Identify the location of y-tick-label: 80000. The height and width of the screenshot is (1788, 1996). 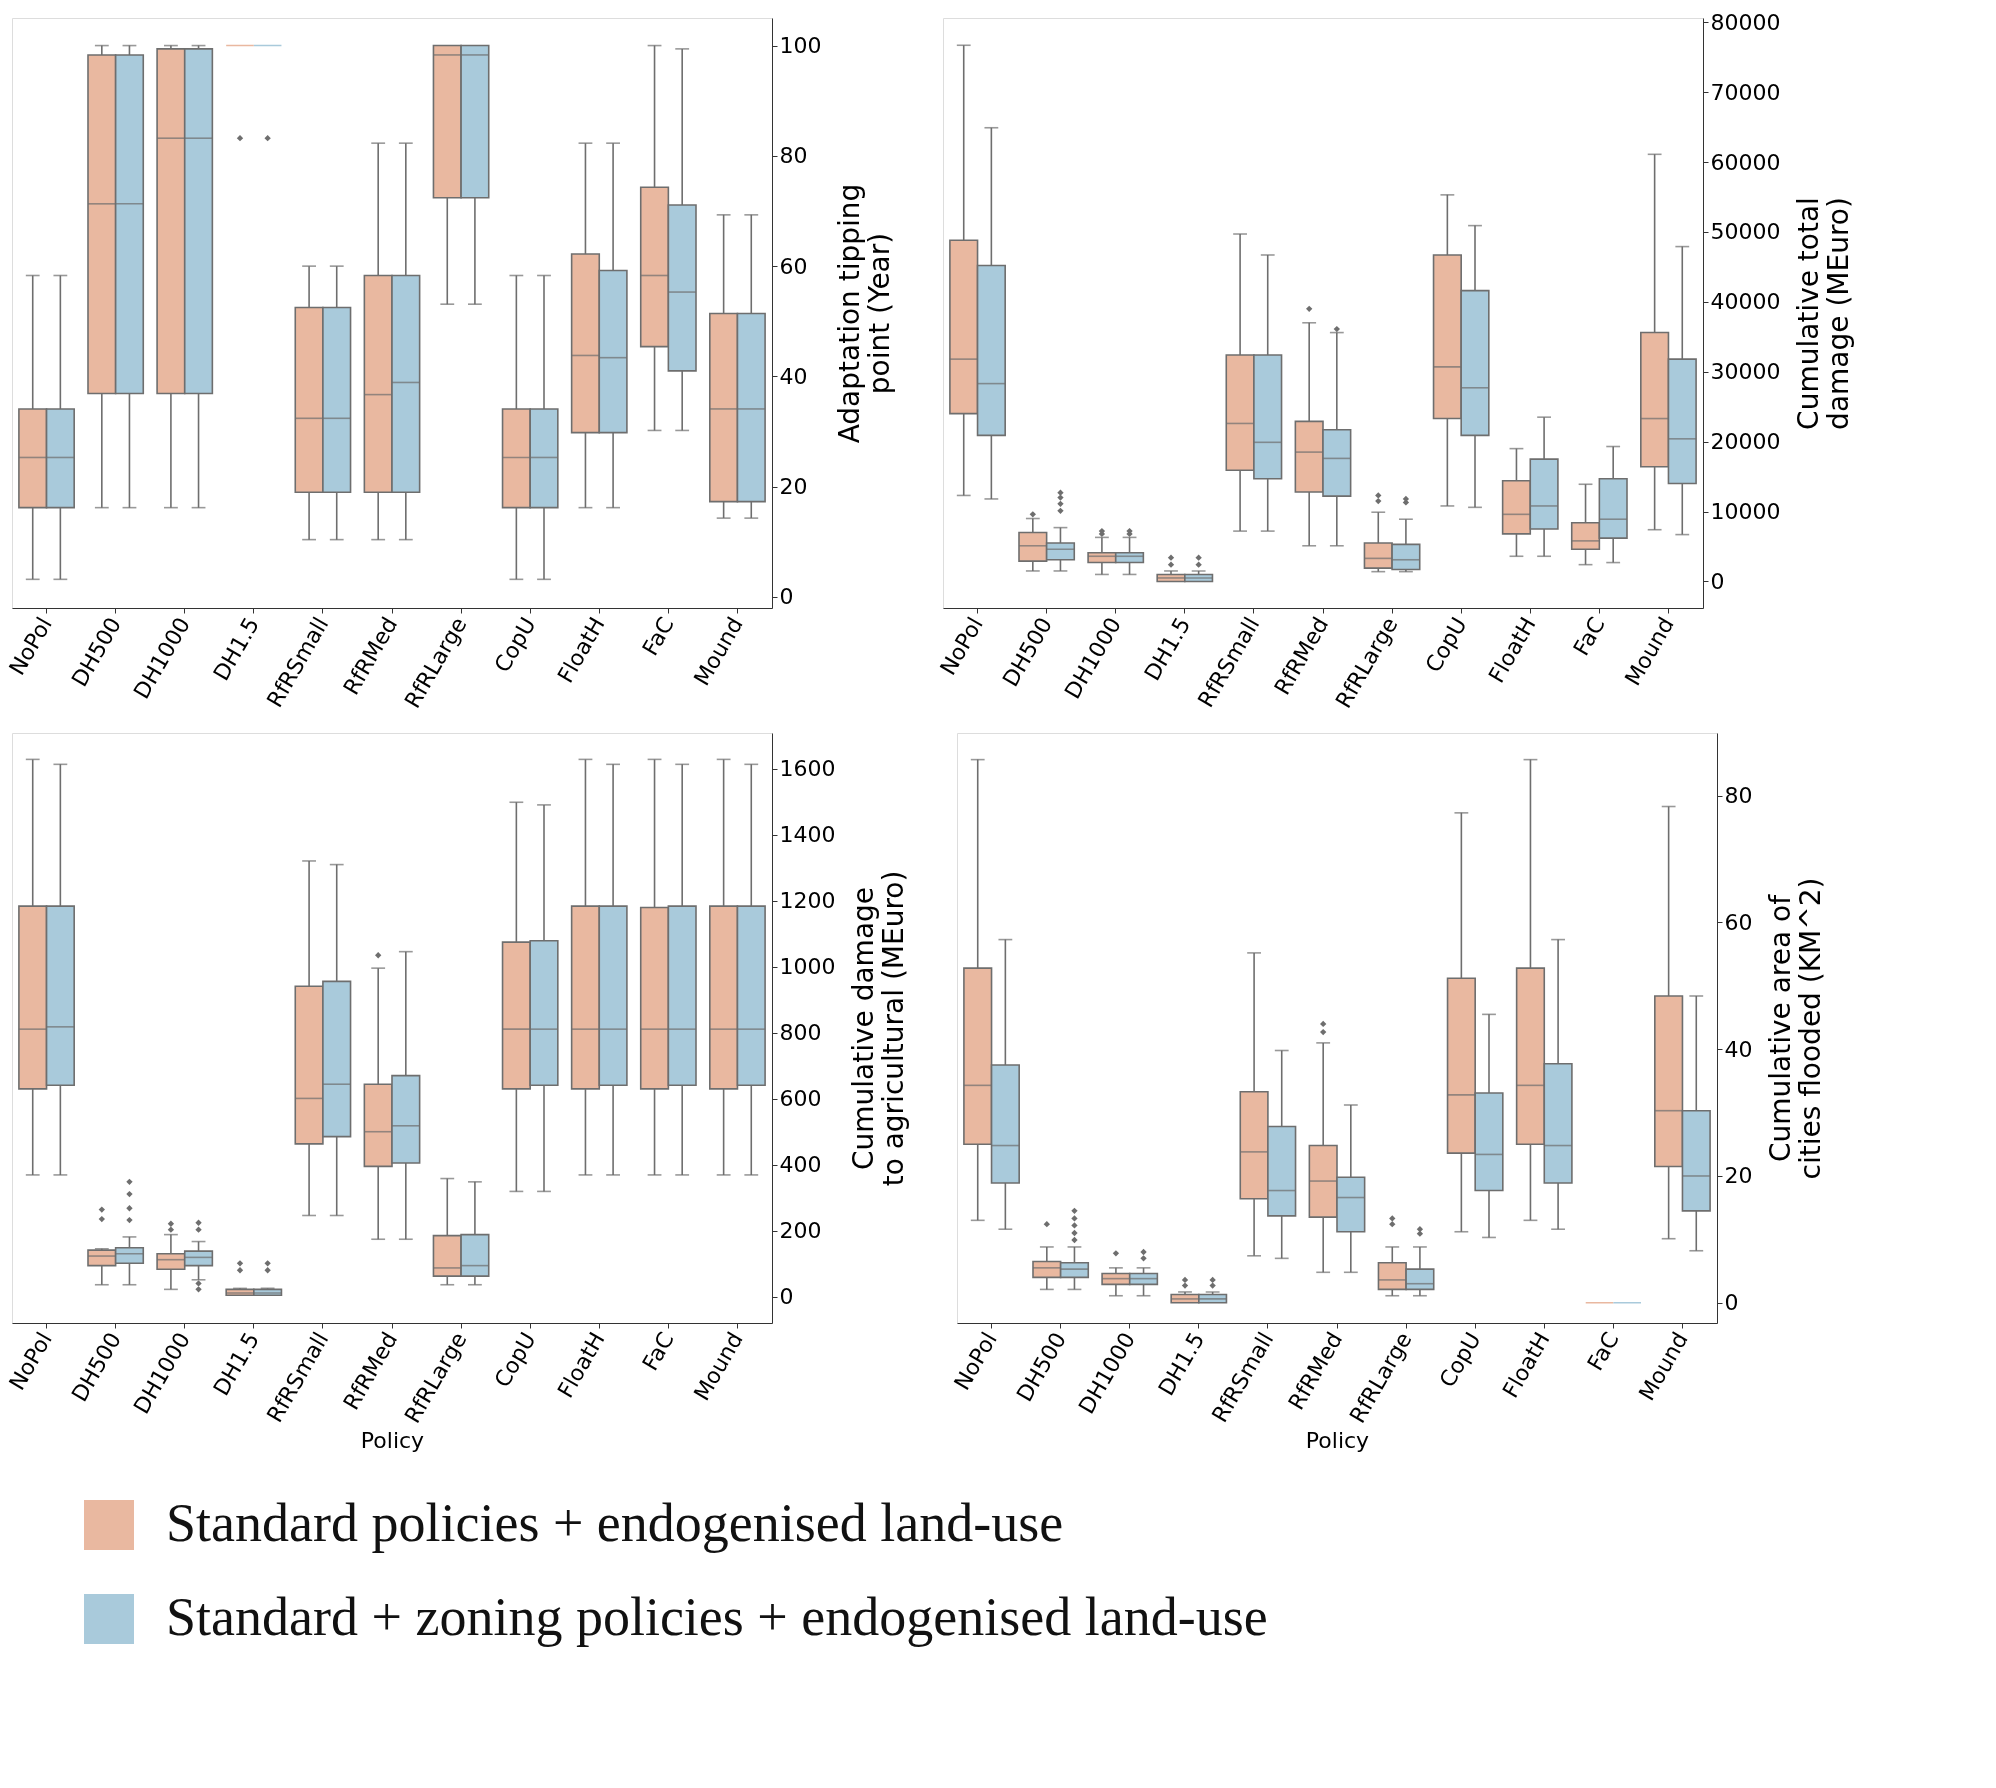
(1745, 22).